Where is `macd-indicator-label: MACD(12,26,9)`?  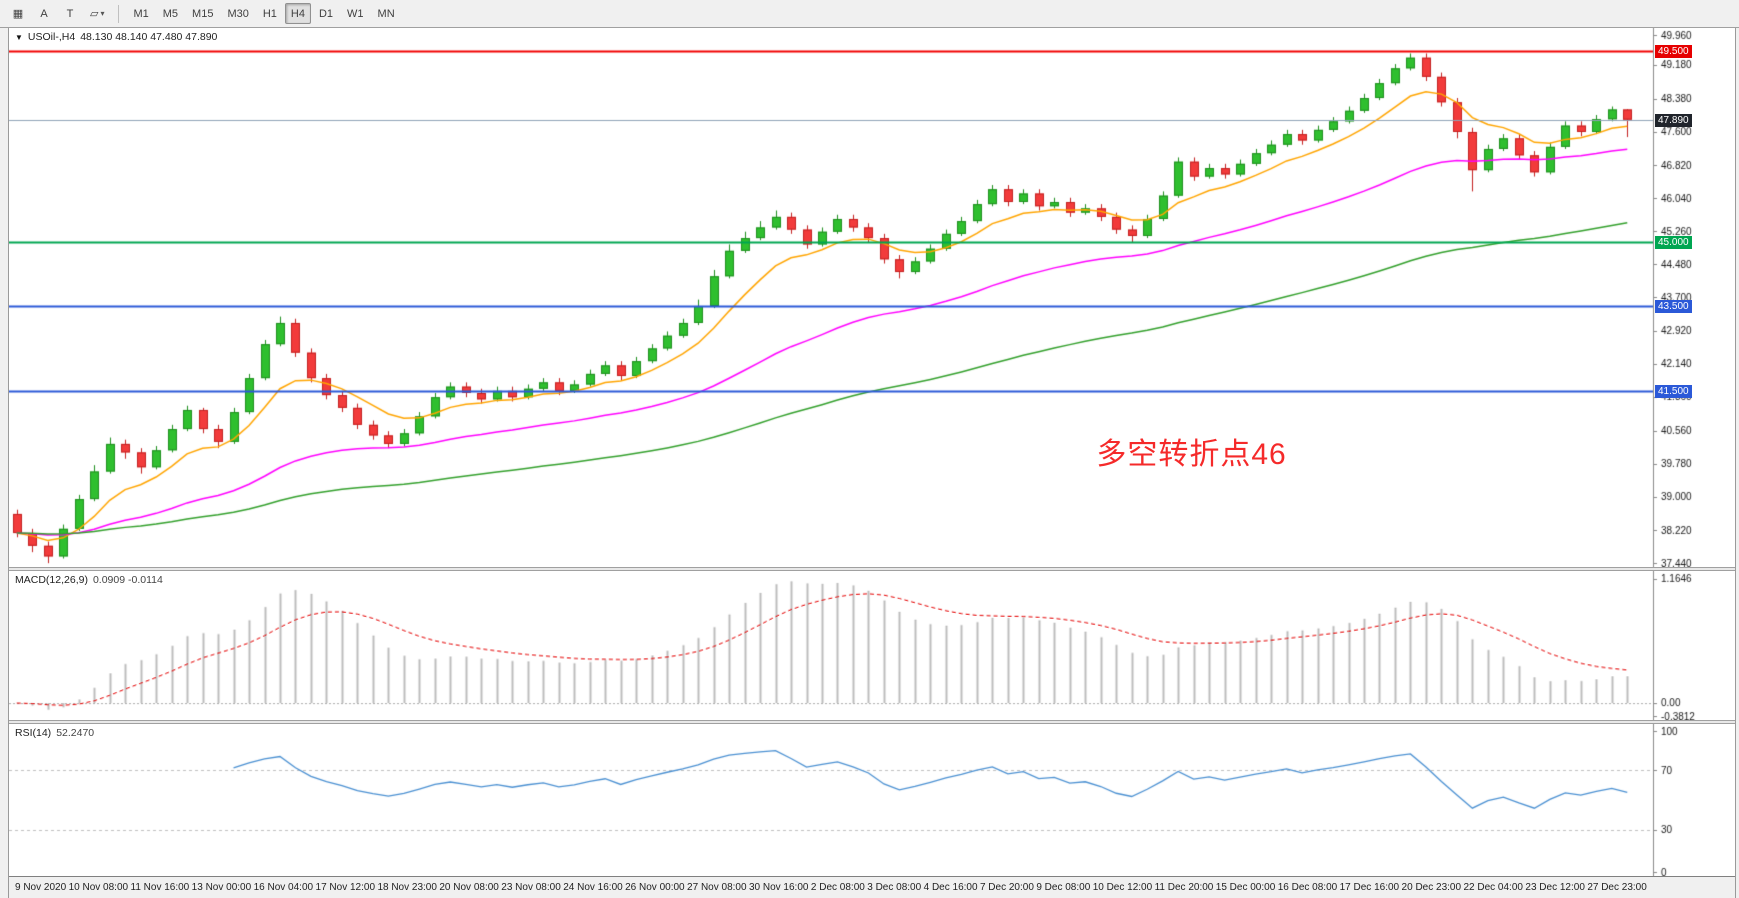 macd-indicator-label: MACD(12,26,9) is located at coordinates (51, 579).